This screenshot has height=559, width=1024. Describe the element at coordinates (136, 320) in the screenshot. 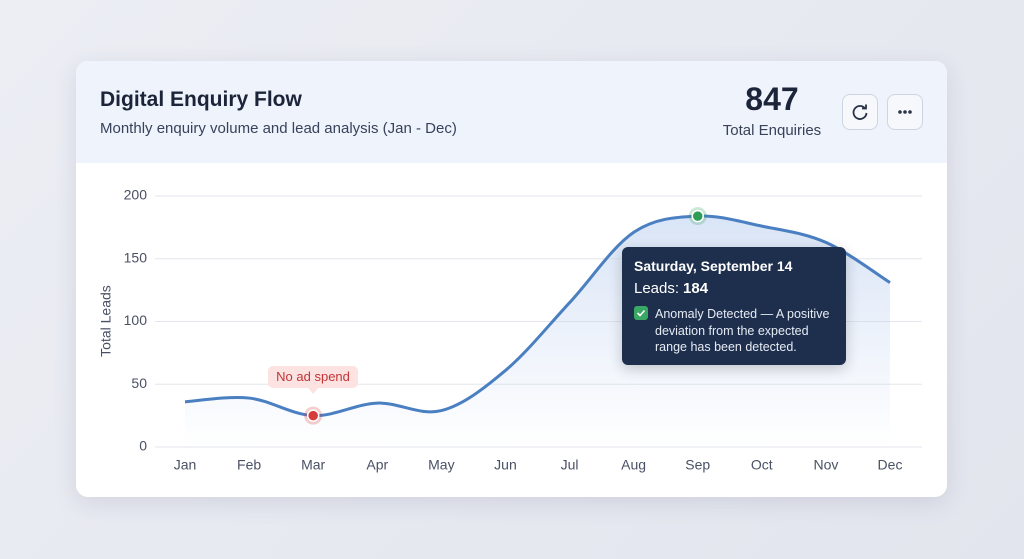

I see `y-tick-label: 100` at that location.